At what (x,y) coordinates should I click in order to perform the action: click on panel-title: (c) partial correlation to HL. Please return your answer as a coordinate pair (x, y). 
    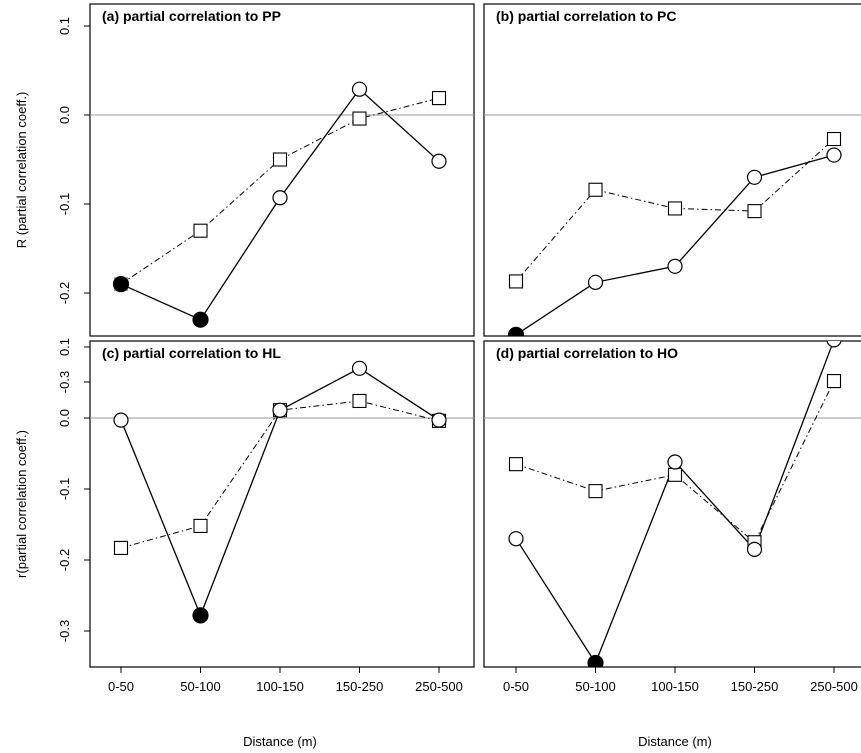
    Looking at the image, I should click on (191, 353).